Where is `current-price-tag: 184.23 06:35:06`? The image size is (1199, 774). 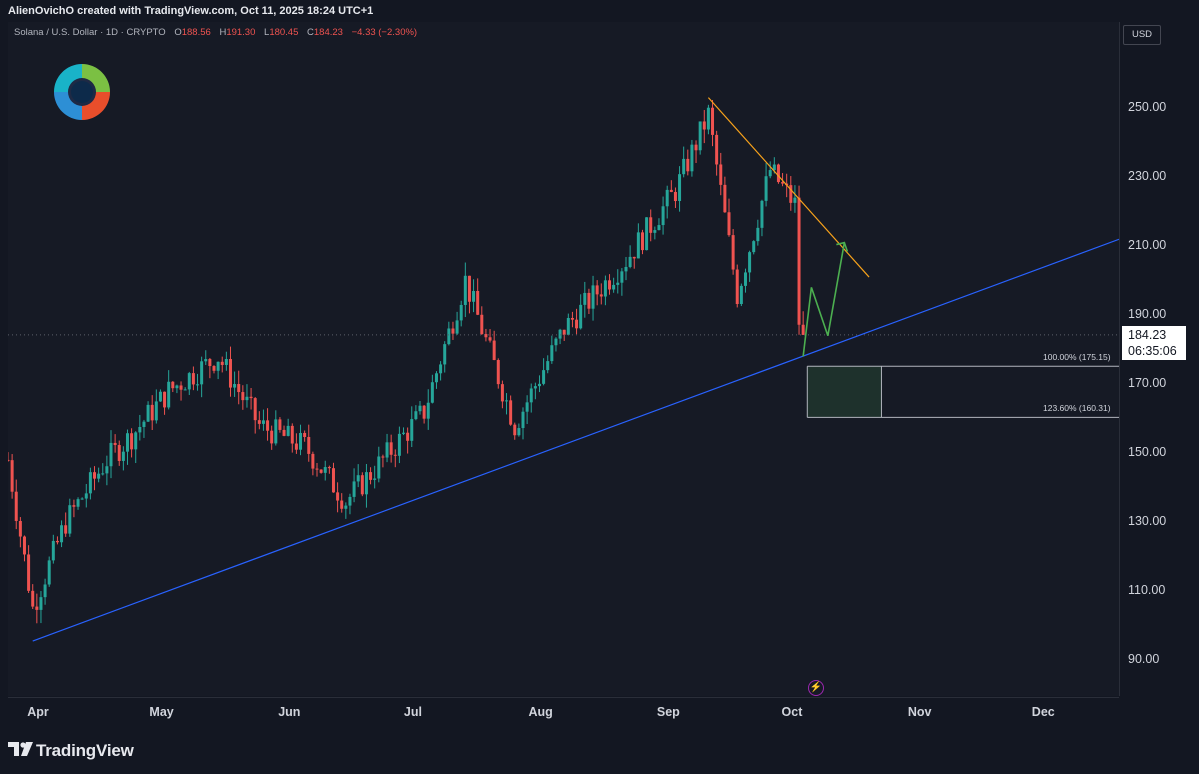
current-price-tag: 184.23 06:35:06 is located at coordinates (1154, 343).